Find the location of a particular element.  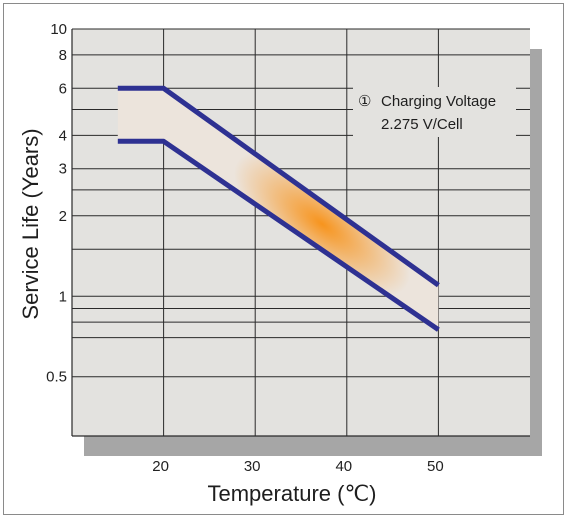

y-tick-label: 3 is located at coordinates (63, 169).